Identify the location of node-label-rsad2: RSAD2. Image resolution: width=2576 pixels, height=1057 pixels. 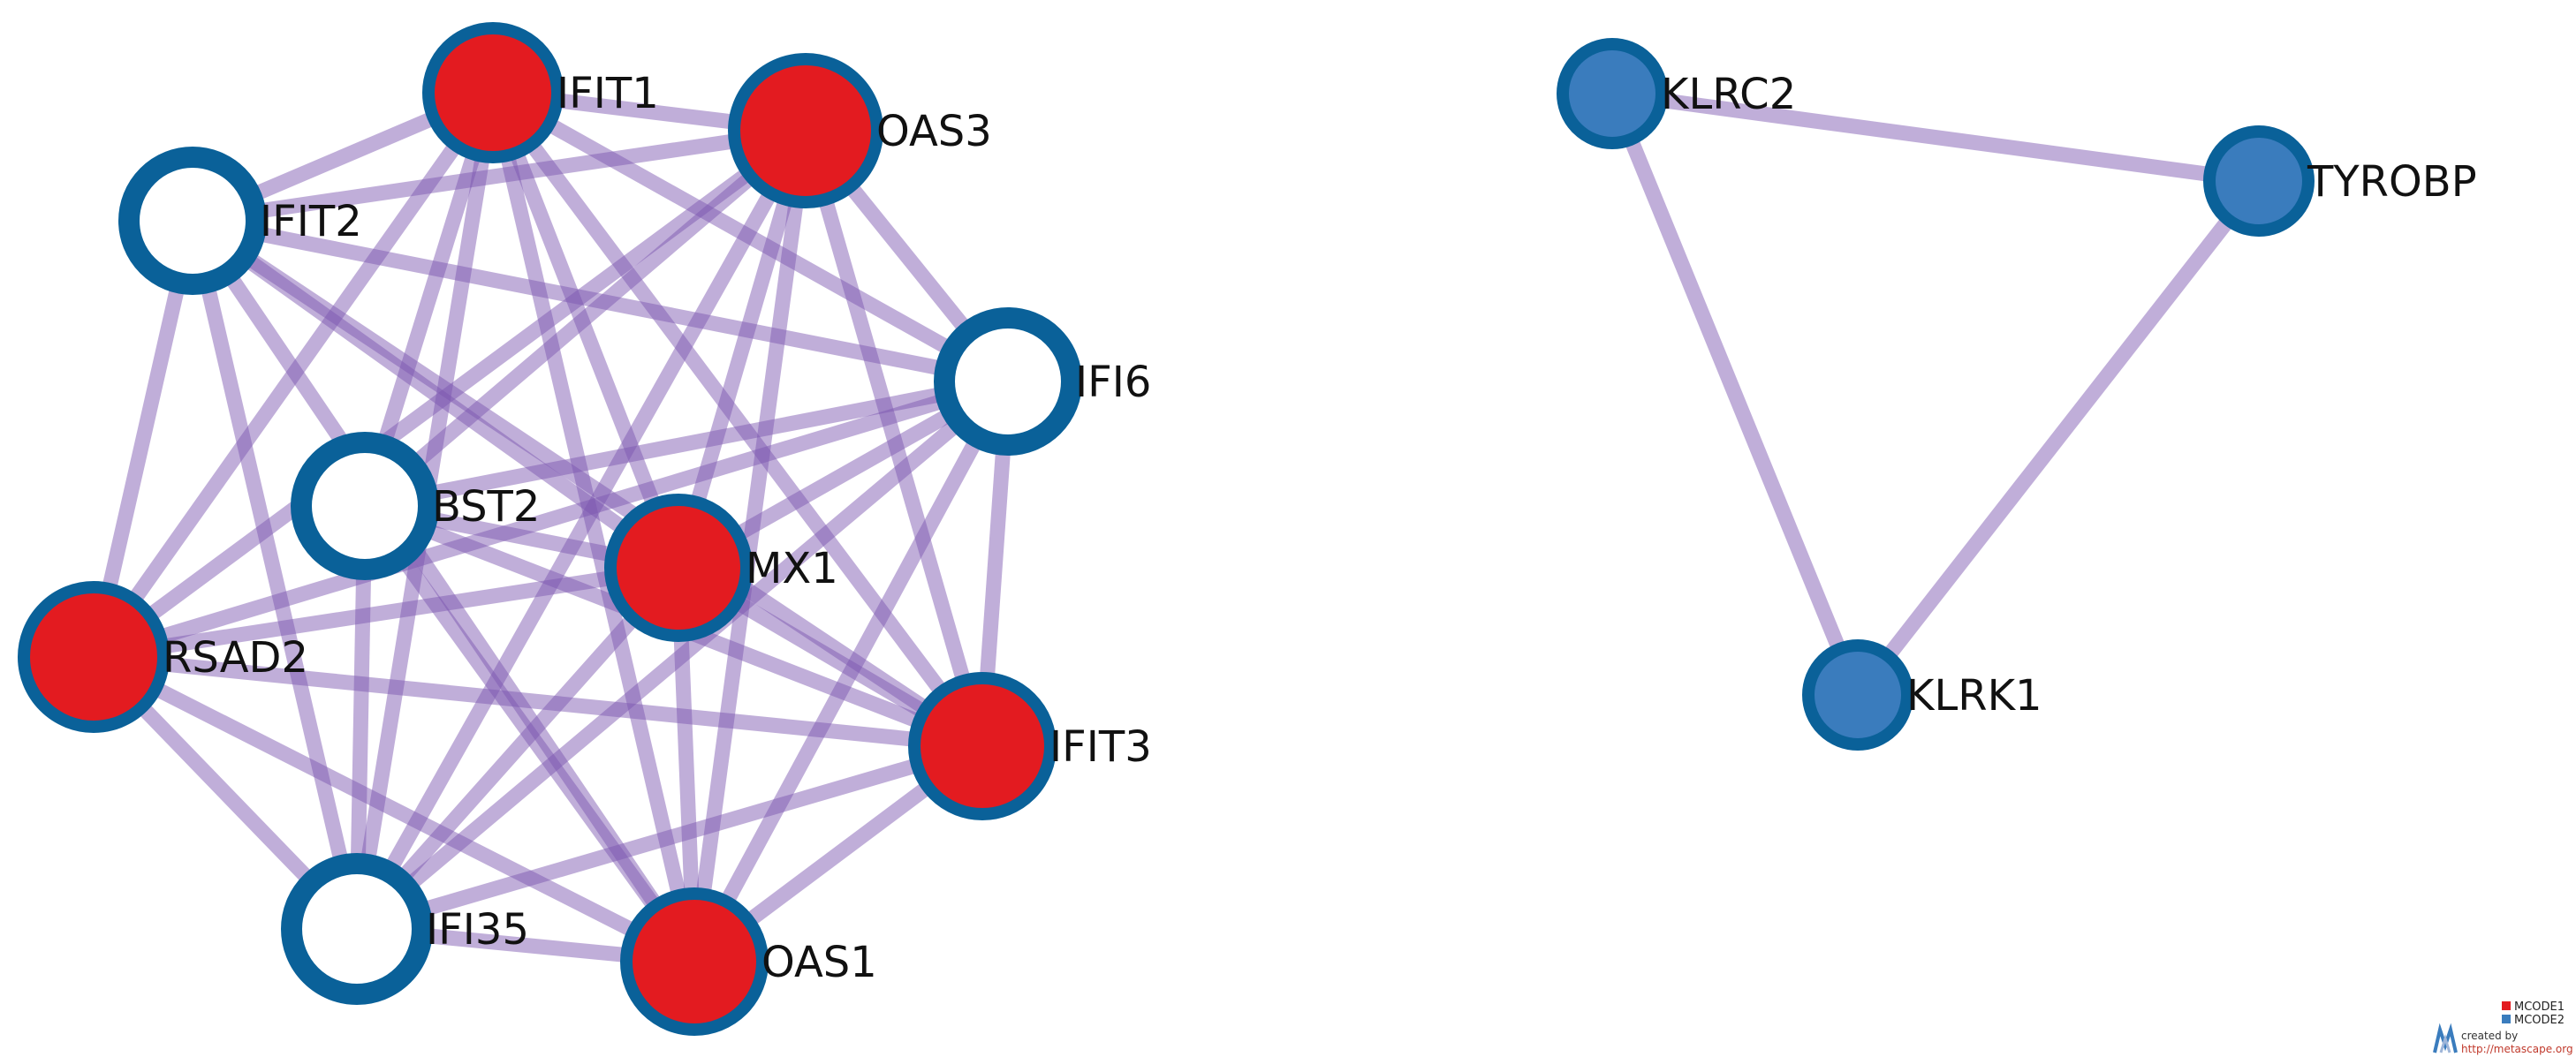
(236, 658).